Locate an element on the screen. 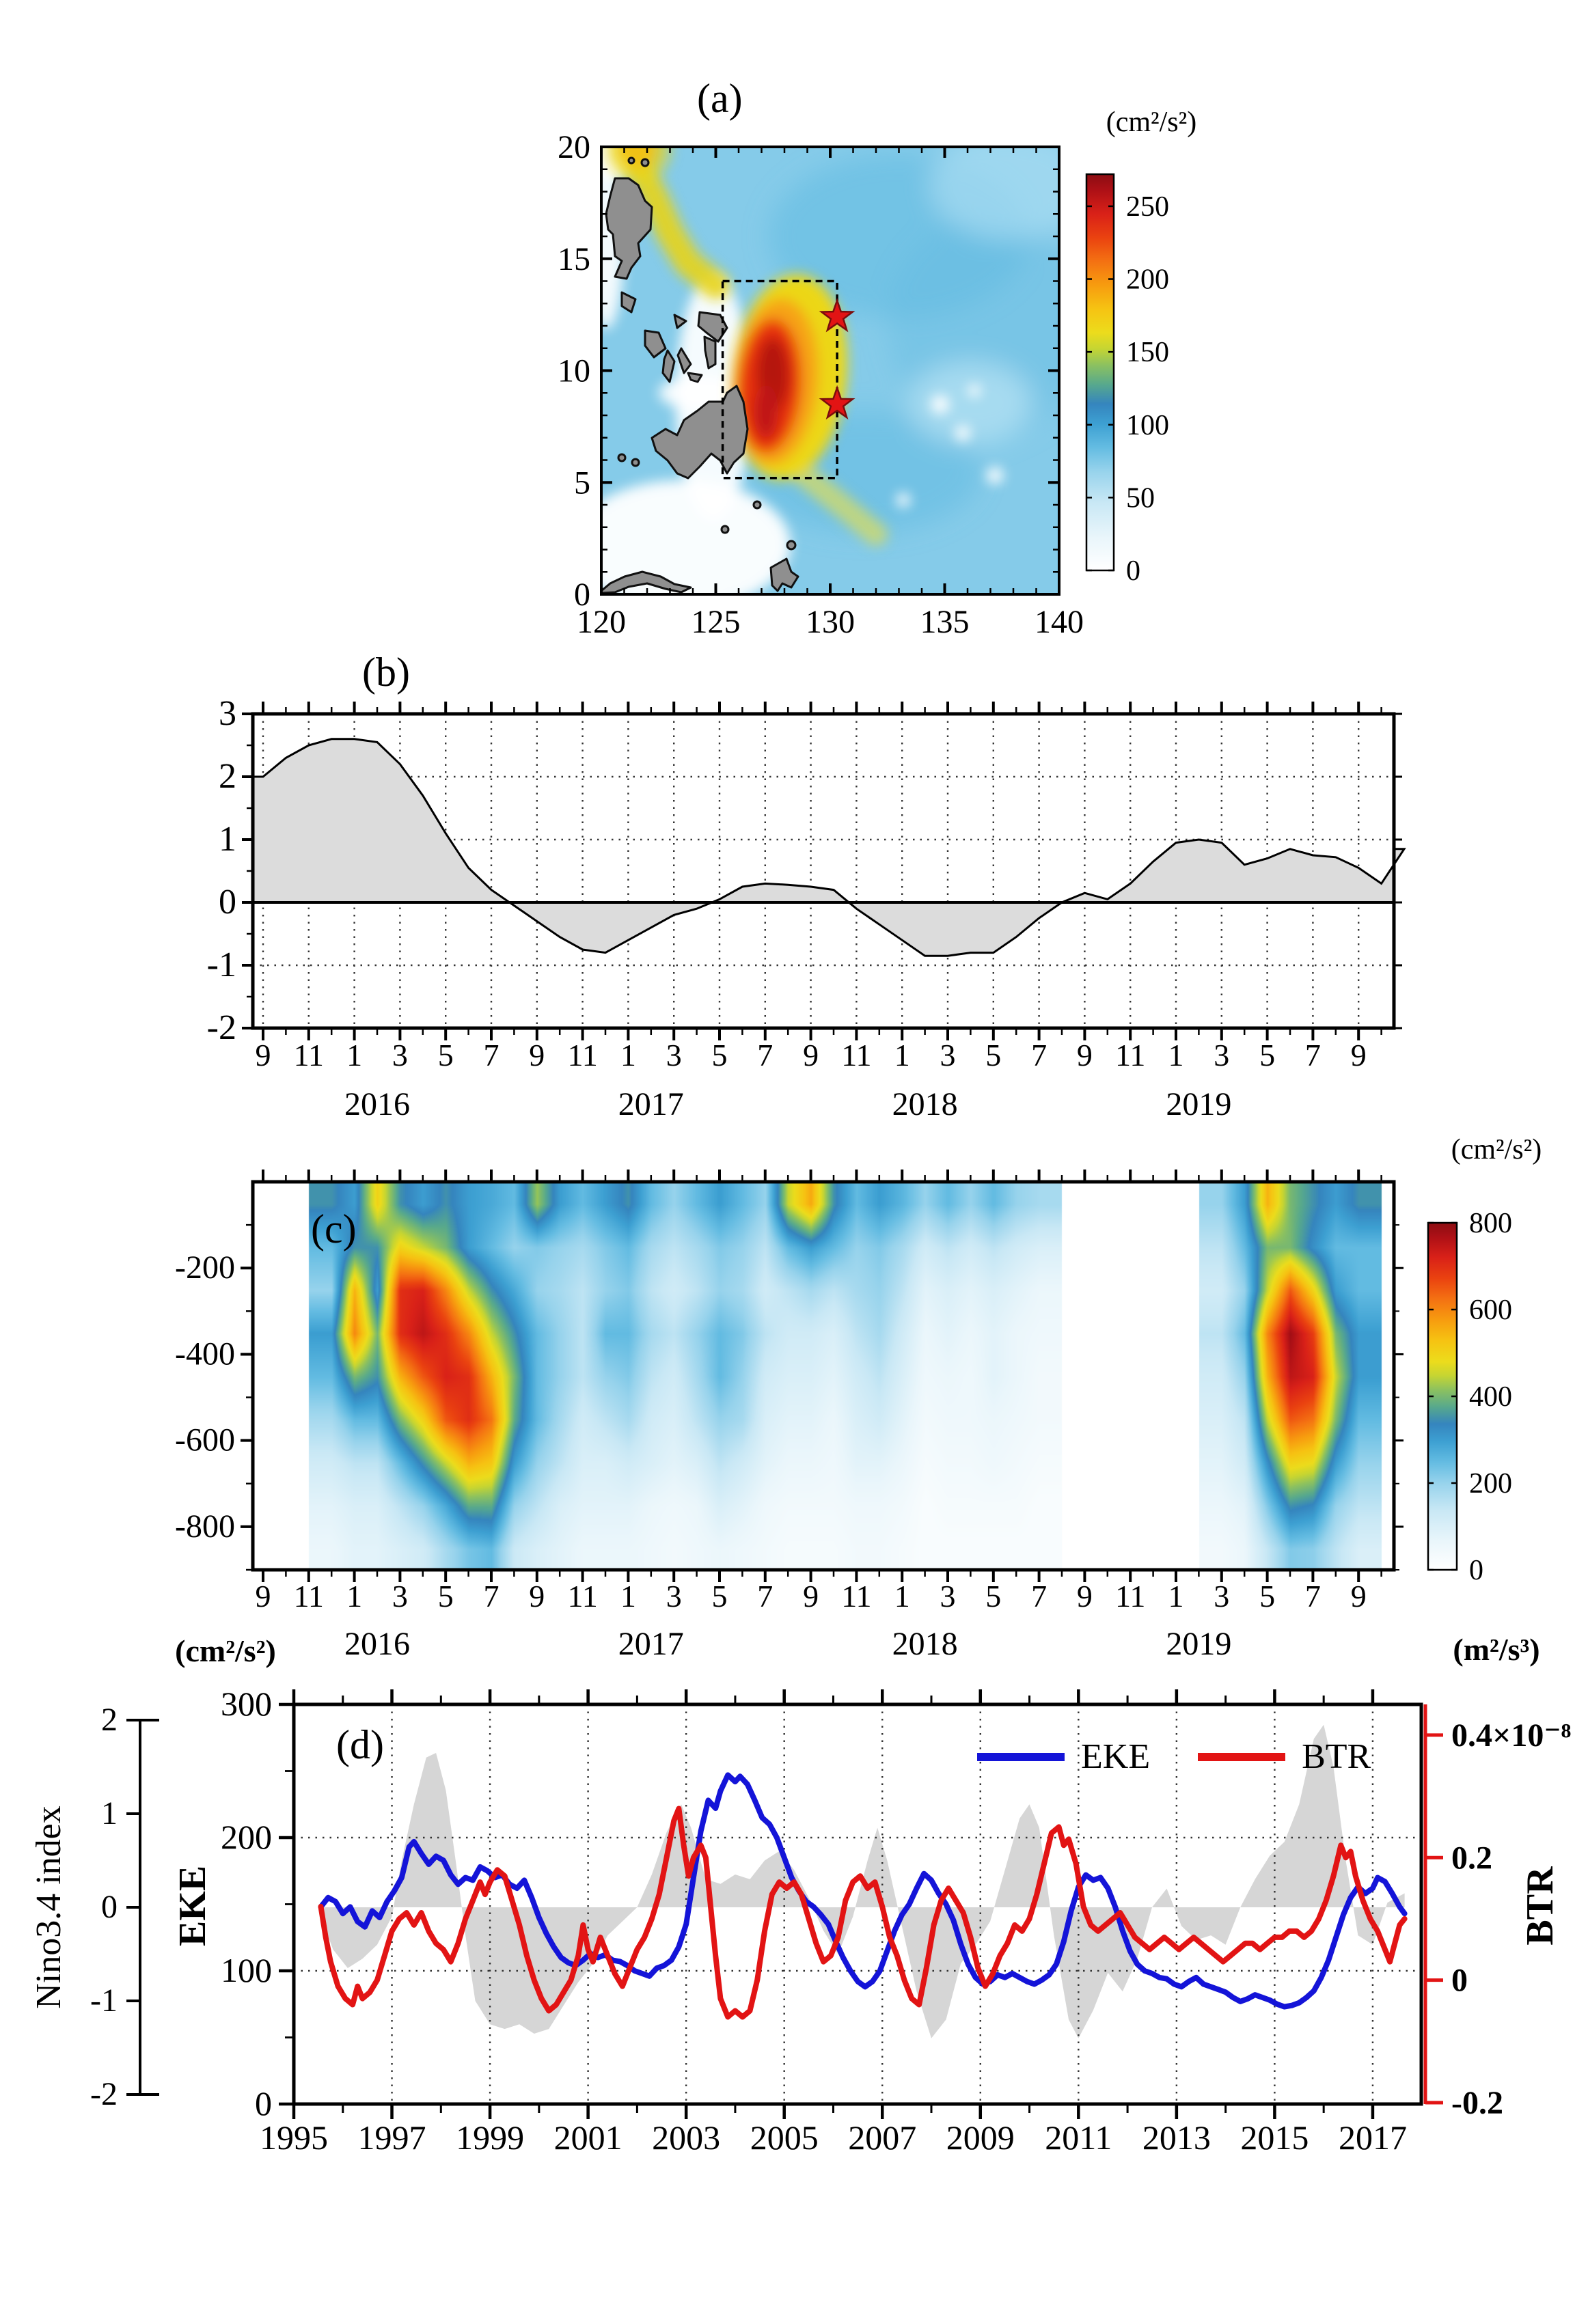 The height and width of the screenshot is (2324, 1588). nino-area-fill is located at coordinates (828, 847).